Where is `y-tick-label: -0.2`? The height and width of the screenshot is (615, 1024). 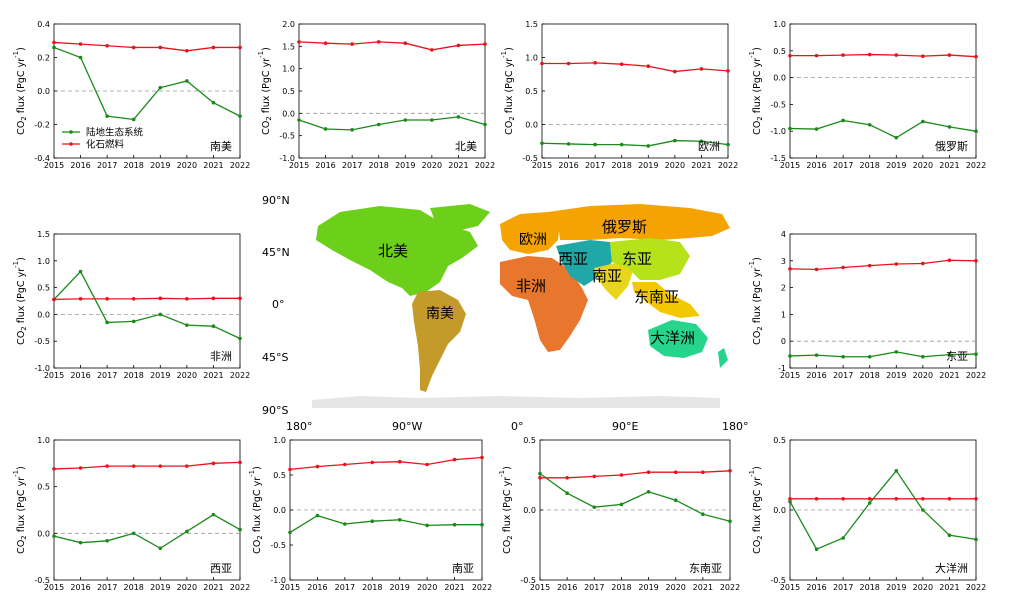 y-tick-label: -0.2 is located at coordinates (42, 125).